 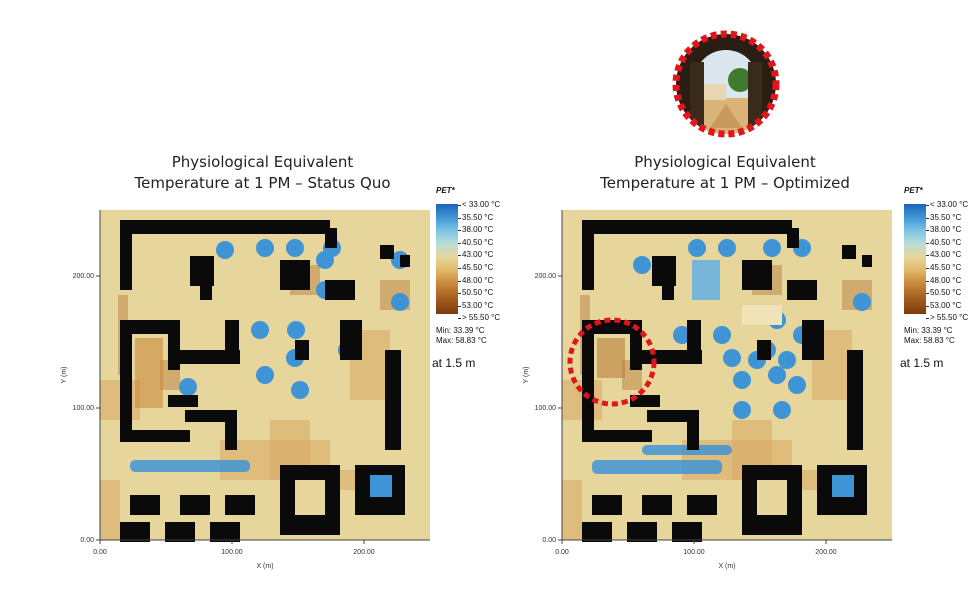 What do you see at coordinates (725, 183) in the screenshot?
I see `title-line: Temperature at 1 PM – Optimized` at bounding box center [725, 183].